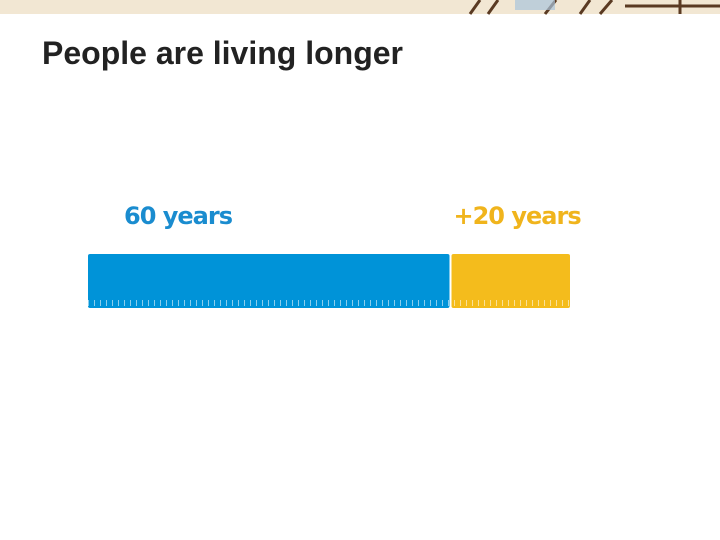  Describe the element at coordinates (222, 53) in the screenshot. I see `slide-title: People are living longer` at that location.